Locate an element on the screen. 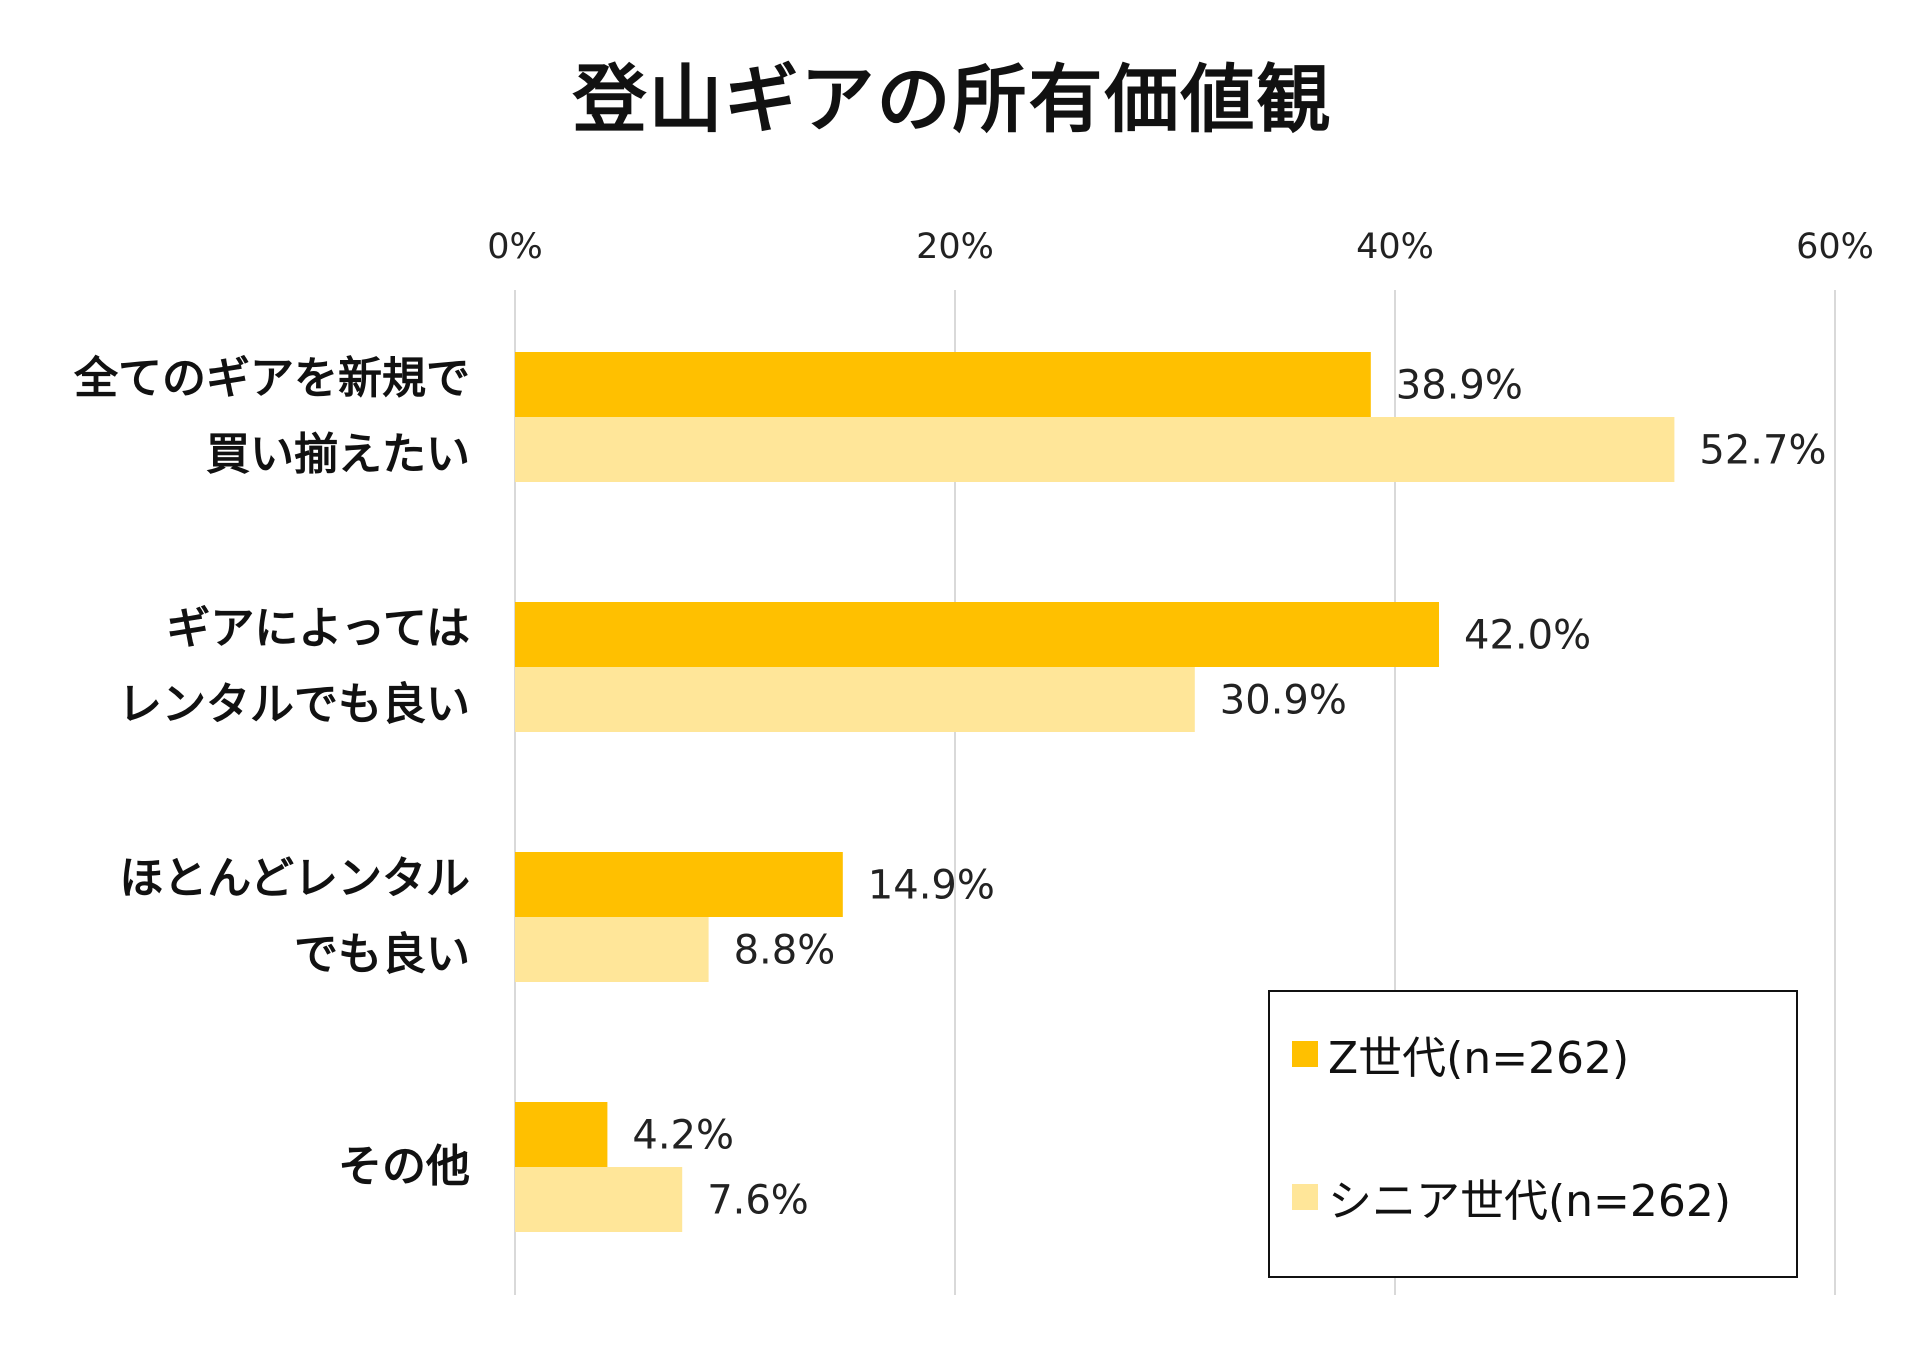 The image size is (1905, 1350). legend-swatch-senior-generation is located at coordinates (1305, 1197).